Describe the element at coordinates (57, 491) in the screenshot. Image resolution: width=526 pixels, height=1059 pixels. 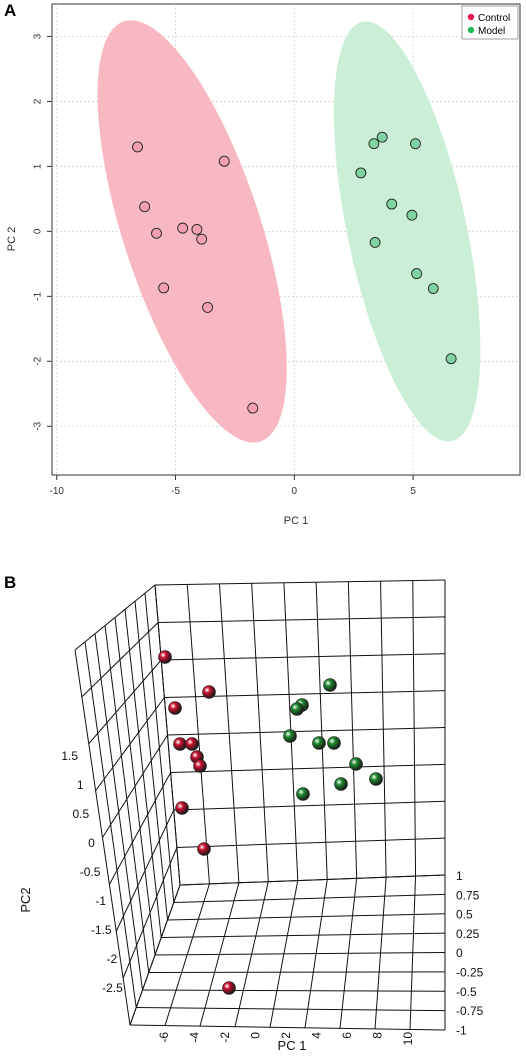
I see `x-tick-label: -10` at that location.